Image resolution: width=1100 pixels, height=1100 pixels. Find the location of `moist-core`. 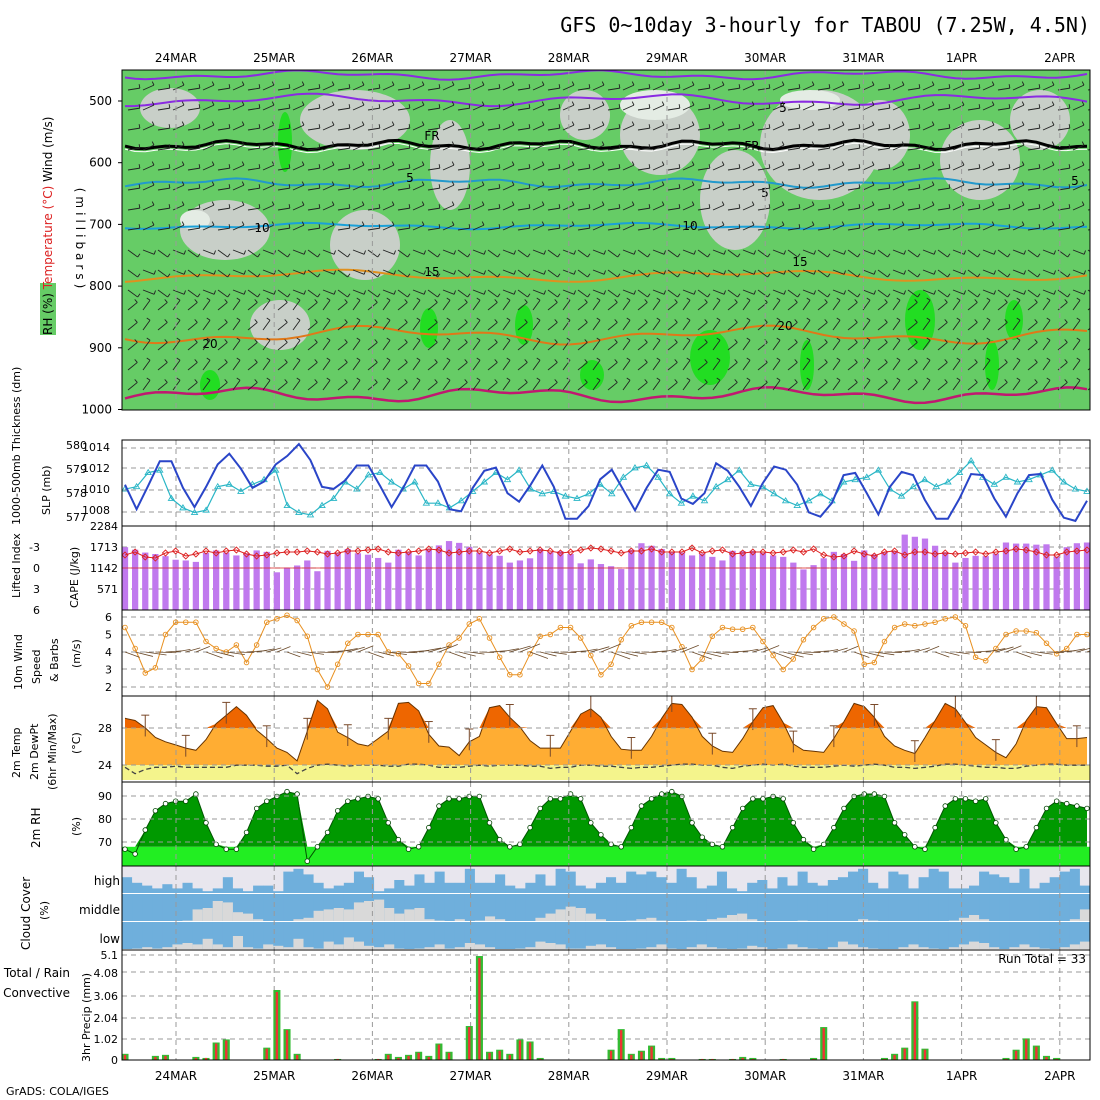

moist-core is located at coordinates (285, 142).